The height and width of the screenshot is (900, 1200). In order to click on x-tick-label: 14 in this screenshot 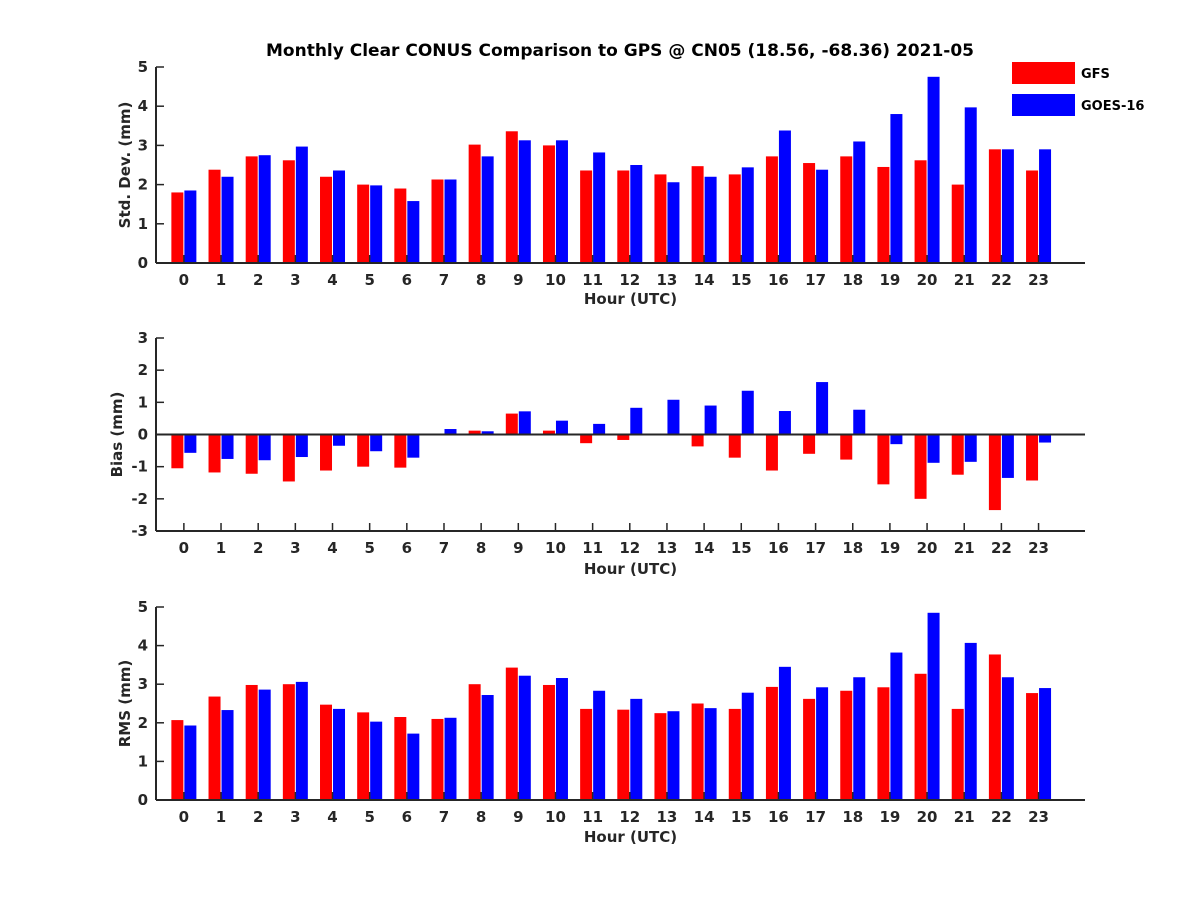, I will do `click(704, 817)`.